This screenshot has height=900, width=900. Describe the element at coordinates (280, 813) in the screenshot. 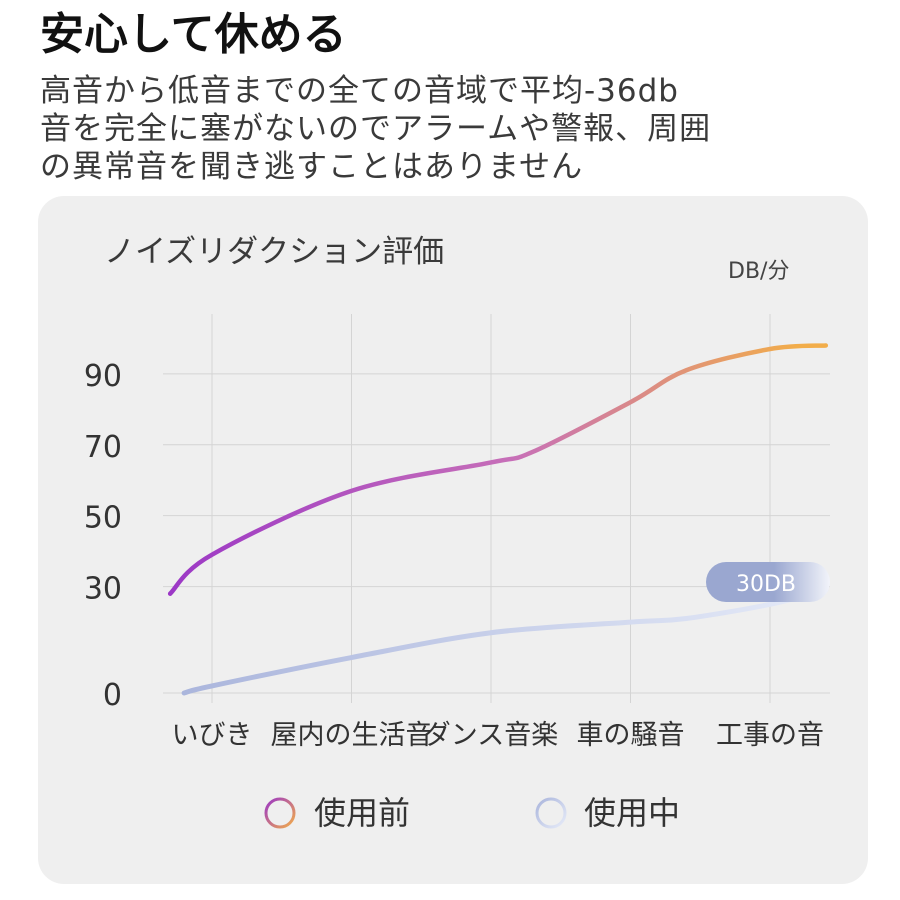

I see `legend-before-icon` at that location.